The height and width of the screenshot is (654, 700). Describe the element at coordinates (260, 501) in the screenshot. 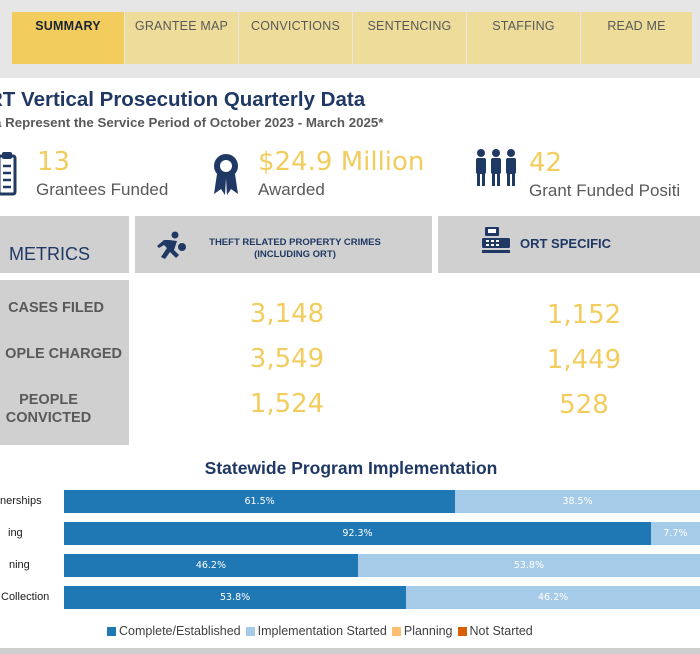

I see `bar-segment: 61.5%` at that location.